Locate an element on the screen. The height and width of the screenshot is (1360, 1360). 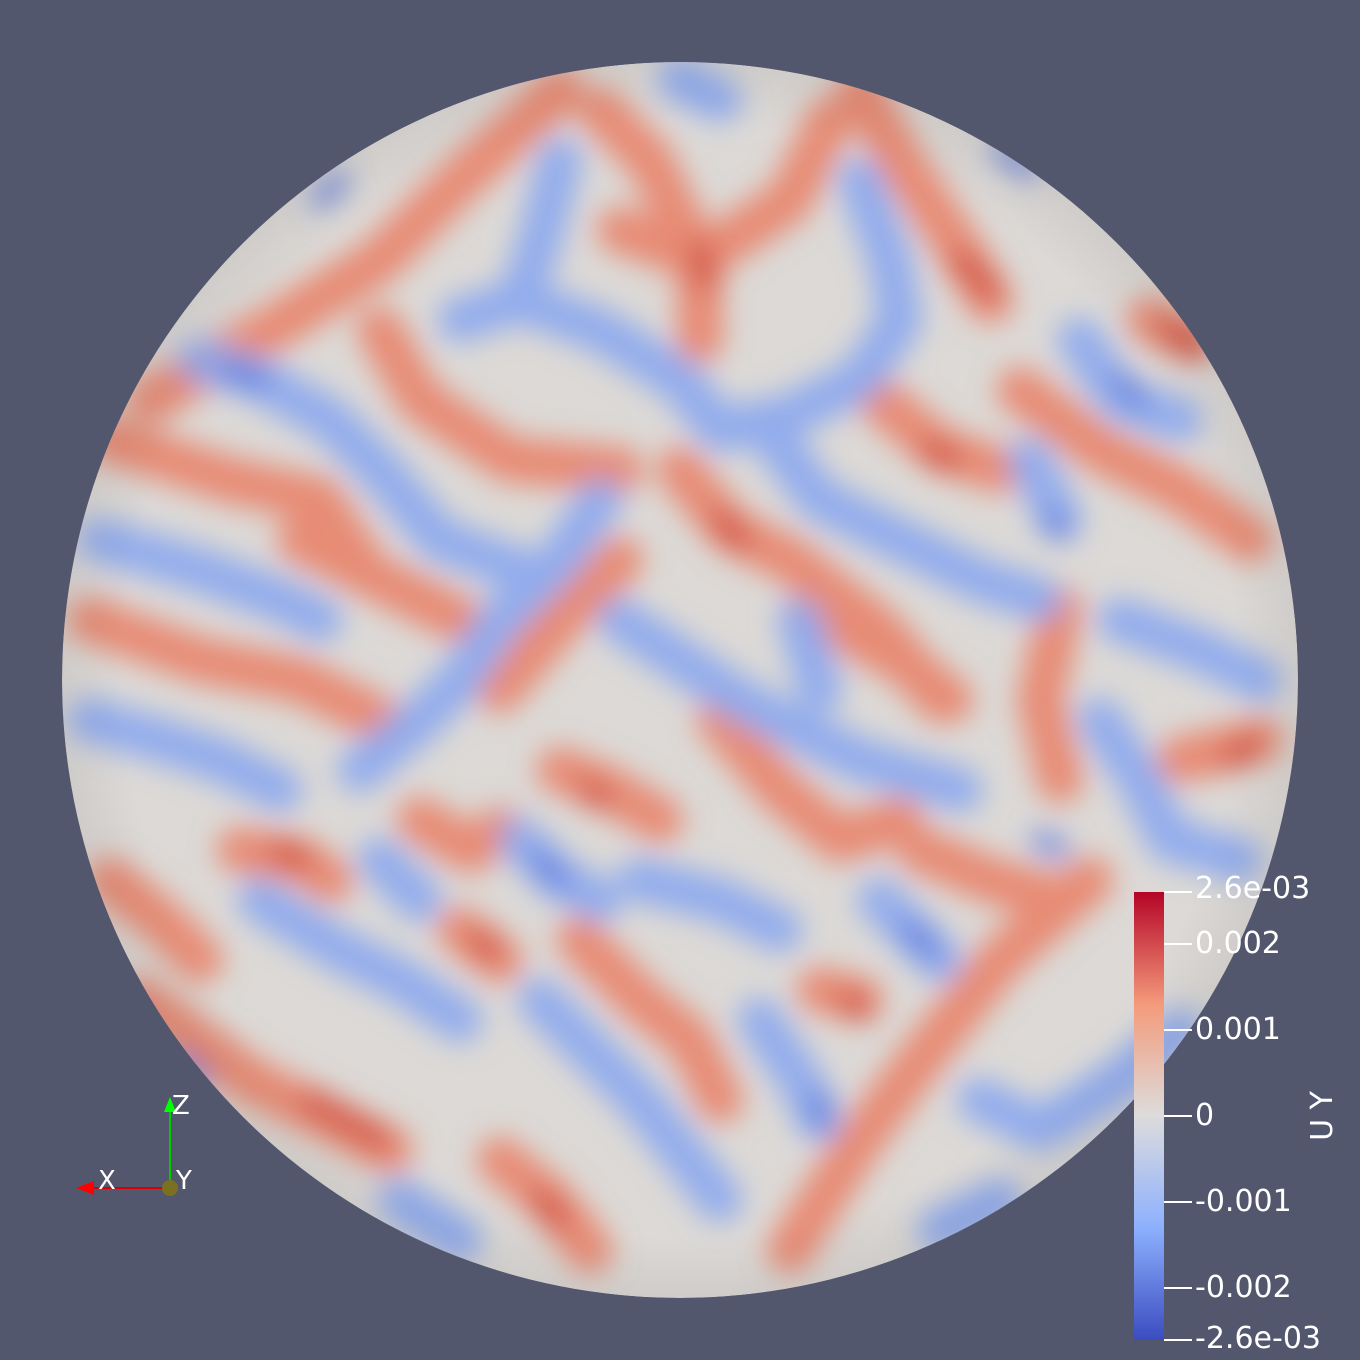
legend-tick-label: 0.002 is located at coordinates (1238, 943).